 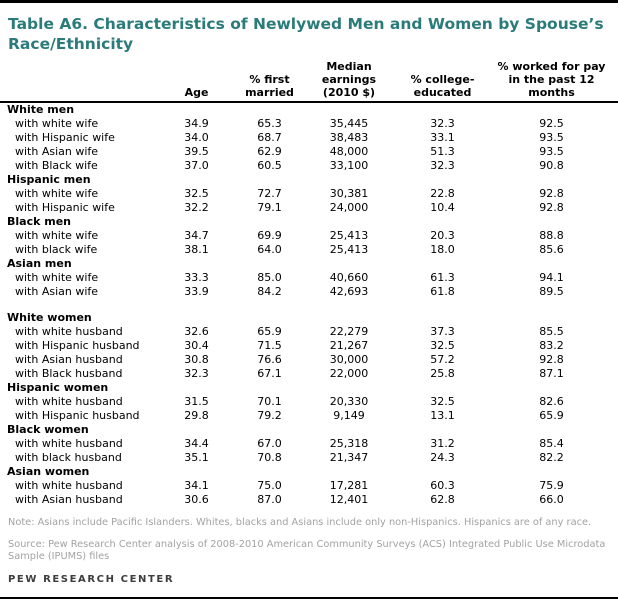 What do you see at coordinates (49, 179) in the screenshot?
I see `group-label: Hispanic men` at bounding box center [49, 179].